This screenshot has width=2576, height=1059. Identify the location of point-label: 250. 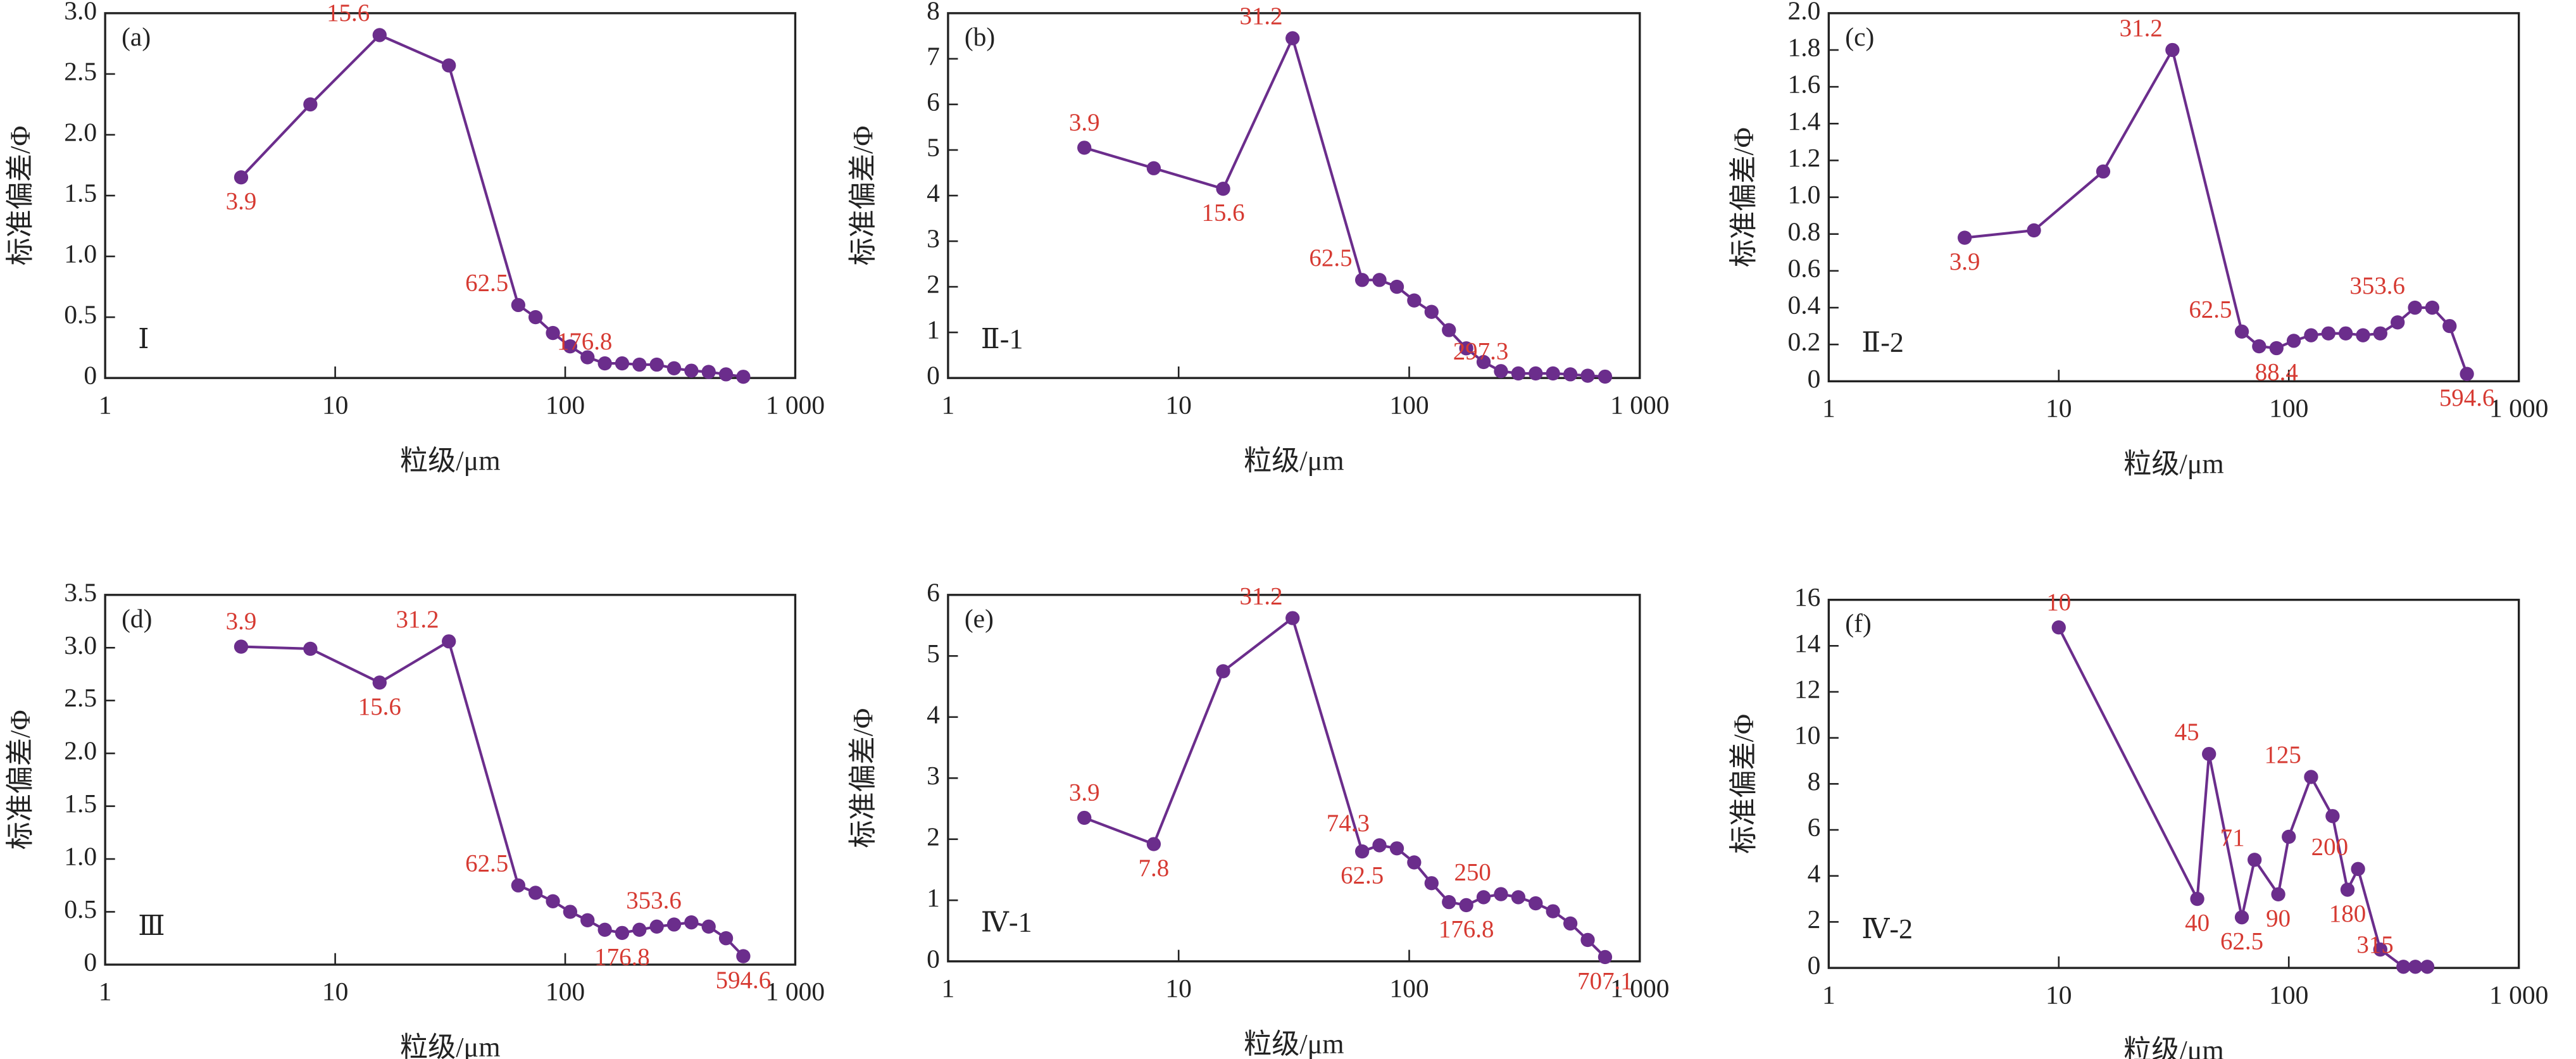
(1472, 872).